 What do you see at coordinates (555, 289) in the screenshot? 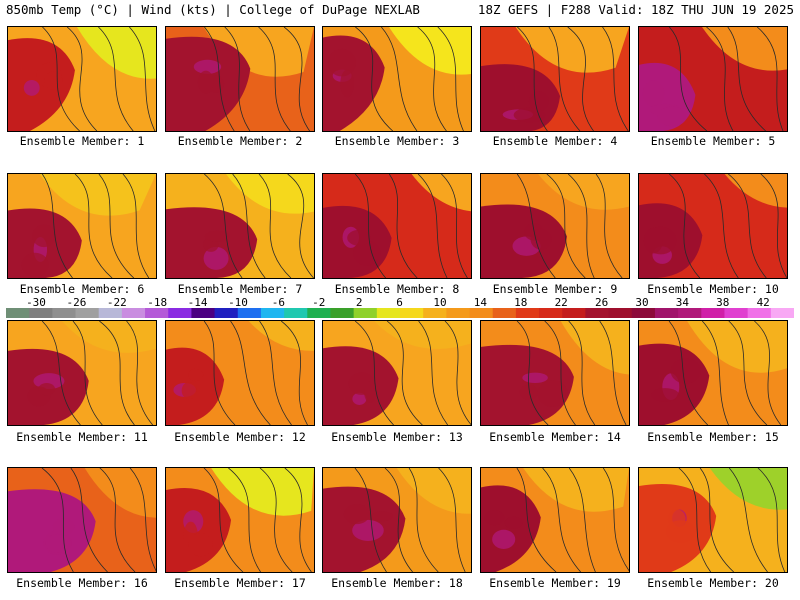
I see `ensemble-member-label: Ensemble Member: 9` at bounding box center [555, 289].